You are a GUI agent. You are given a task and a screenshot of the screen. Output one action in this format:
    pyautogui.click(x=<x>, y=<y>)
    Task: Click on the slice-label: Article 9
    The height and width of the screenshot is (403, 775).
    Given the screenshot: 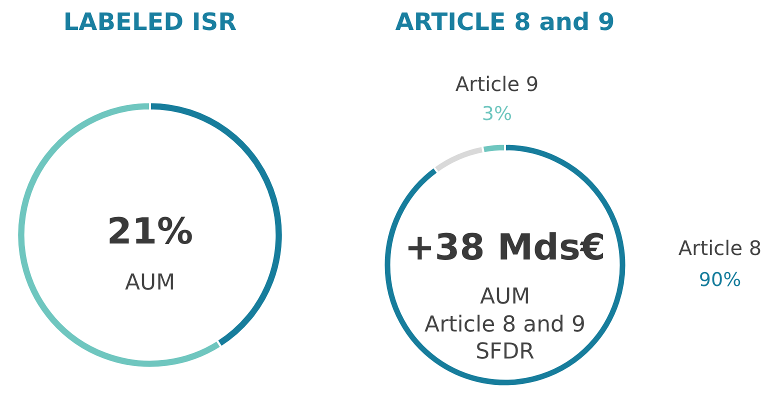 What is the action you would take?
    pyautogui.click(x=497, y=84)
    